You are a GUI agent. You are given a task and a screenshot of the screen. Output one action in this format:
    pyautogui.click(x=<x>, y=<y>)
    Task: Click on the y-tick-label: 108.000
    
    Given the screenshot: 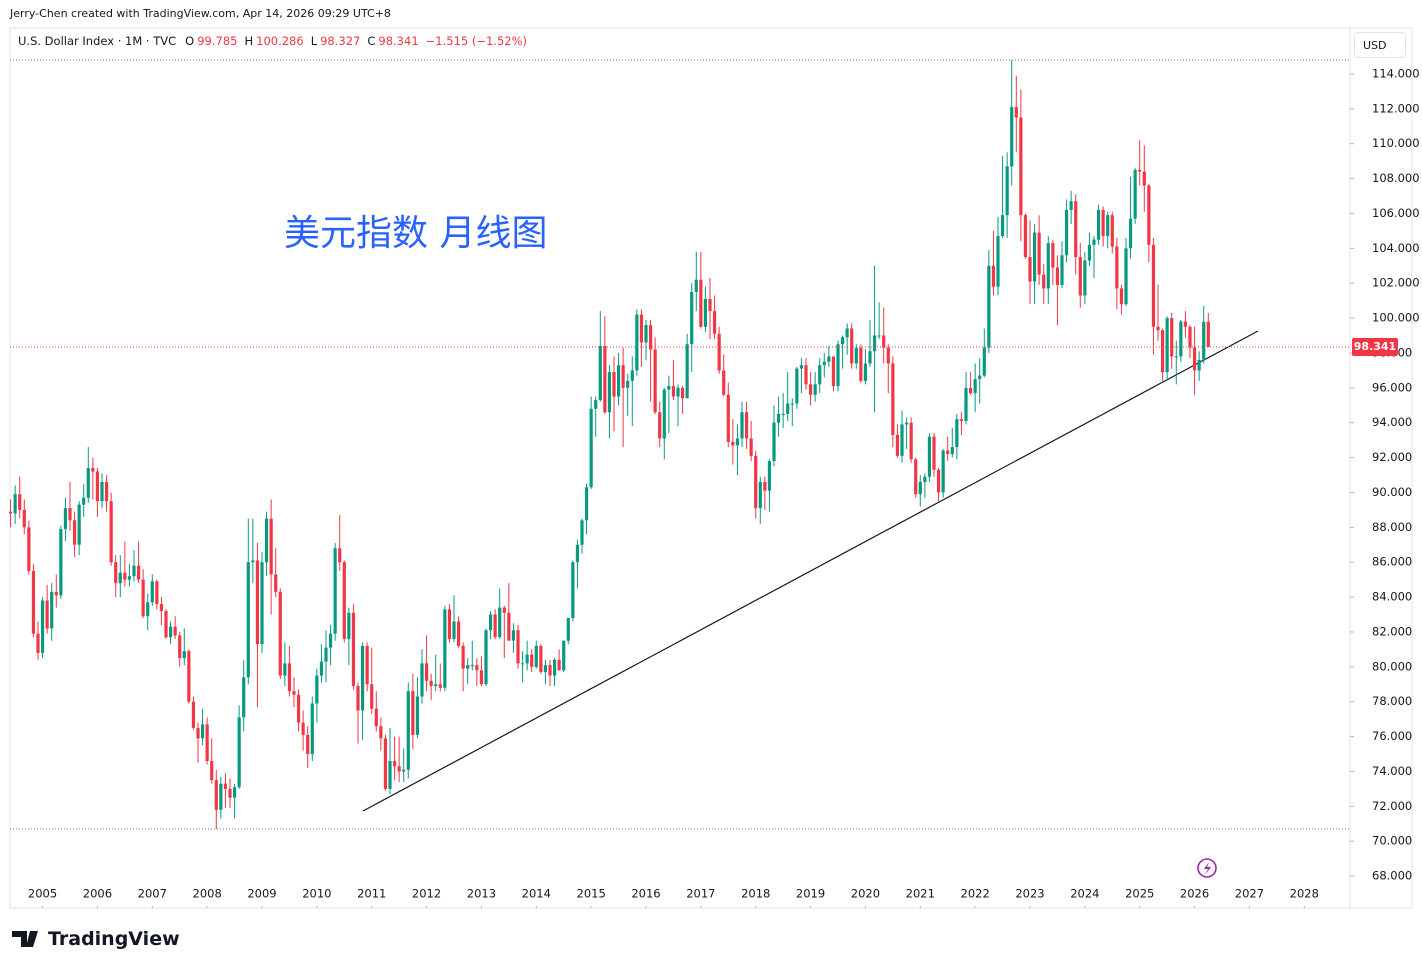 What is the action you would take?
    pyautogui.click(x=1396, y=178)
    